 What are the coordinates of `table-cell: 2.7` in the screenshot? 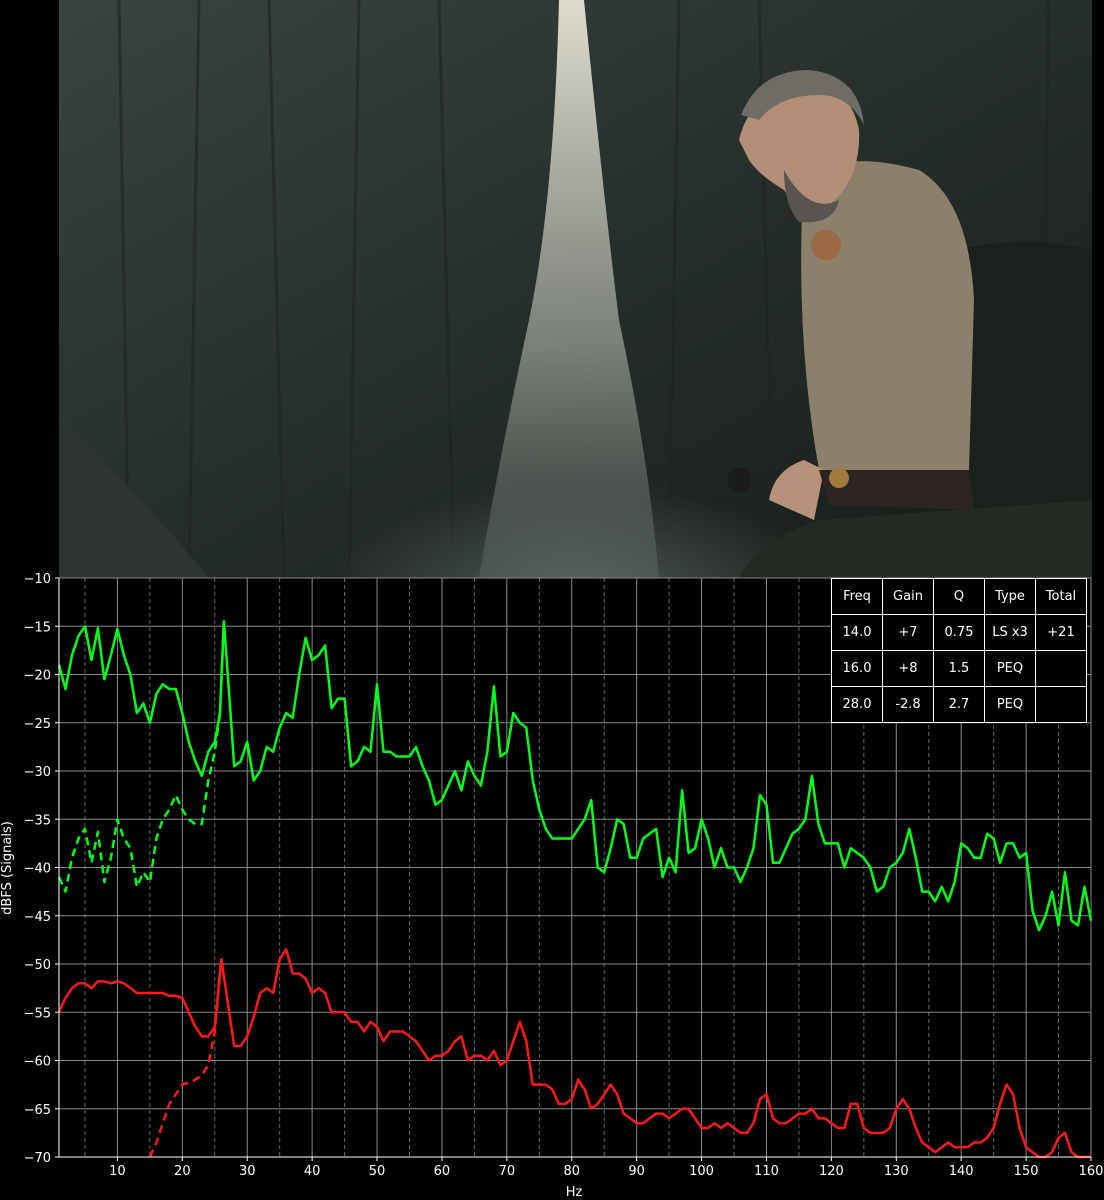 It's located at (959, 704).